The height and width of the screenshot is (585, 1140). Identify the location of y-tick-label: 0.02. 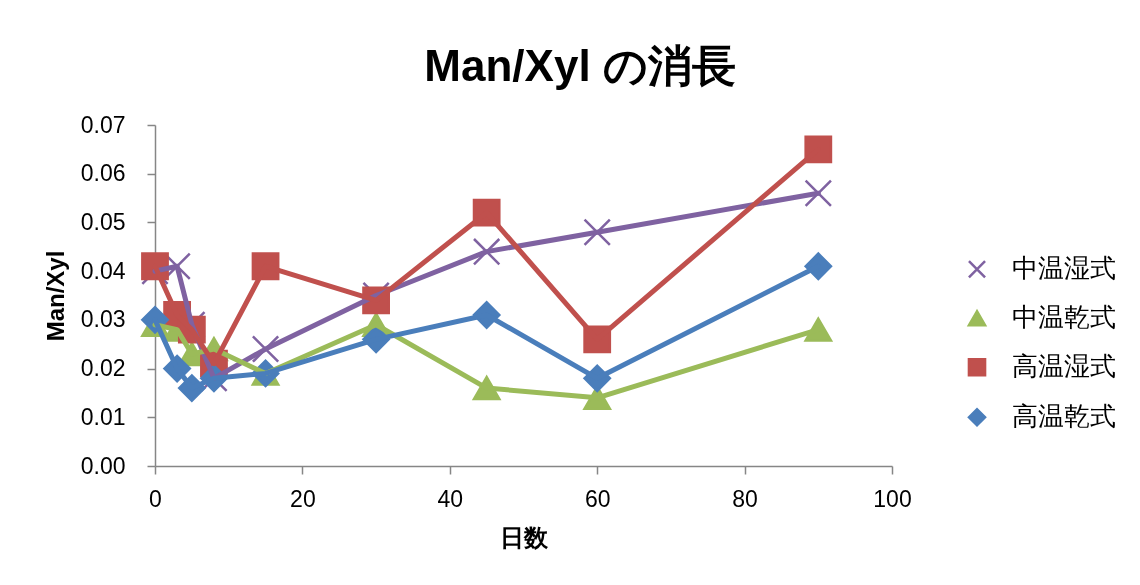
(103, 368).